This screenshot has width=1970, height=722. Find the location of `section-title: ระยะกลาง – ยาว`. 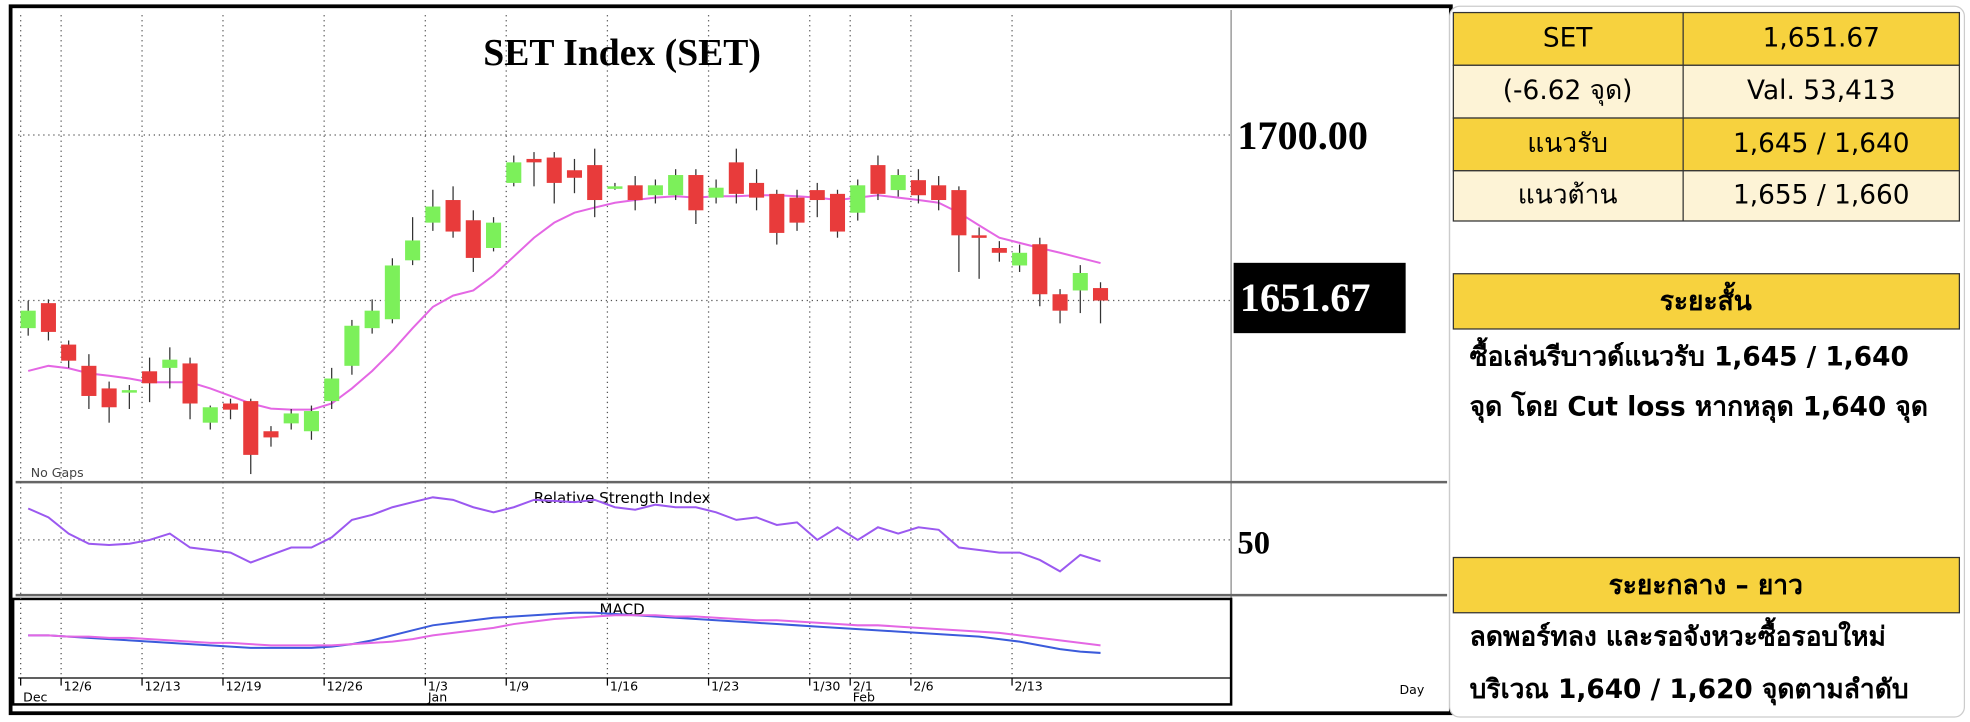

section-title: ระยะกลาง – ยาว is located at coordinates (1706, 586).